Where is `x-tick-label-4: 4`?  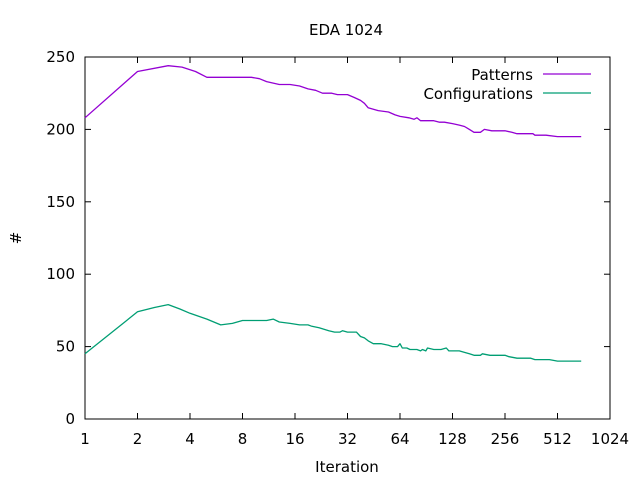
x-tick-label-4: 4 is located at coordinates (190, 439).